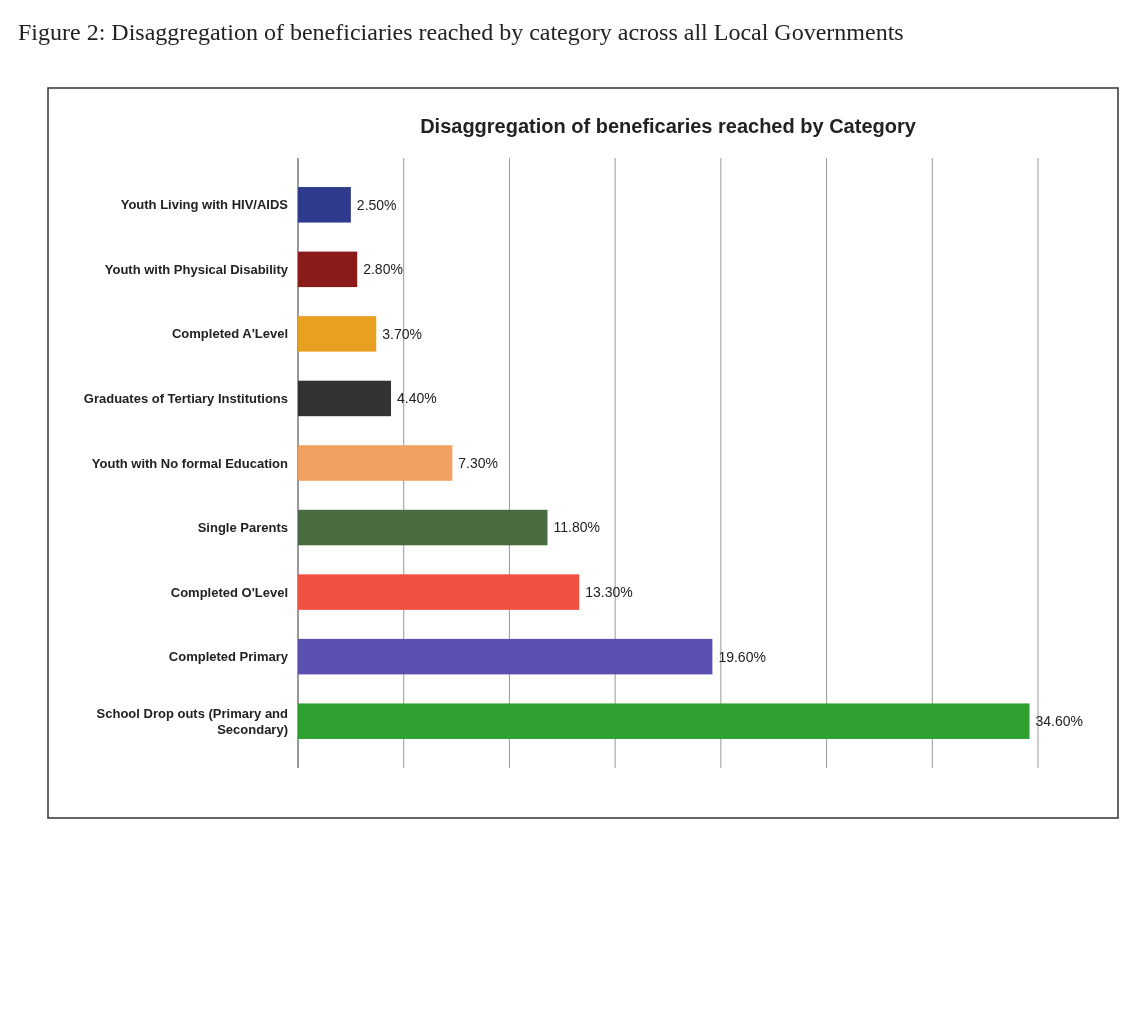 Image resolution: width=1141 pixels, height=1016 pixels. Describe the element at coordinates (383, 269) in the screenshot. I see `data-label: 2.80%` at that location.